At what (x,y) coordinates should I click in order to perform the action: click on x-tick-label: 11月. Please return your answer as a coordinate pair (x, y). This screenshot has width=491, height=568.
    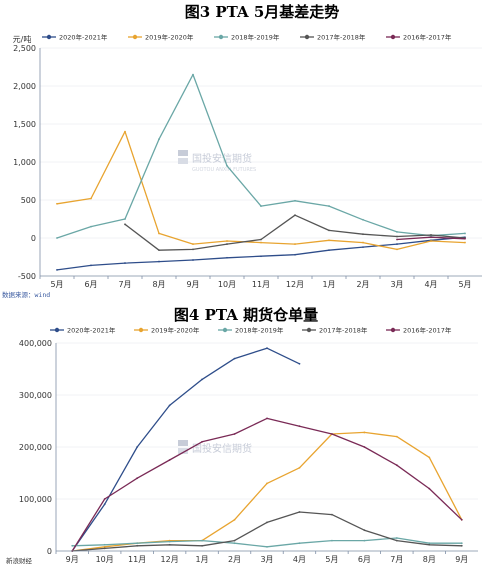
    Looking at the image, I should click on (261, 284).